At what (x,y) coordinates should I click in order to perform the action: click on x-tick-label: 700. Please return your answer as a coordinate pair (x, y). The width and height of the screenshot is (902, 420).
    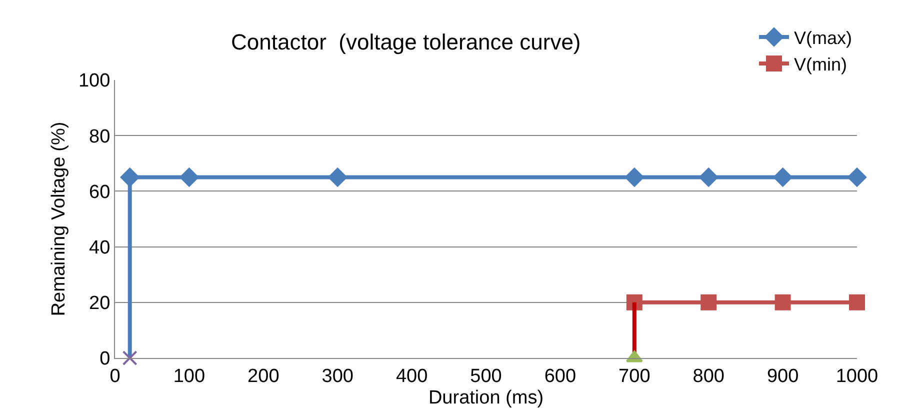
    Looking at the image, I should click on (634, 376).